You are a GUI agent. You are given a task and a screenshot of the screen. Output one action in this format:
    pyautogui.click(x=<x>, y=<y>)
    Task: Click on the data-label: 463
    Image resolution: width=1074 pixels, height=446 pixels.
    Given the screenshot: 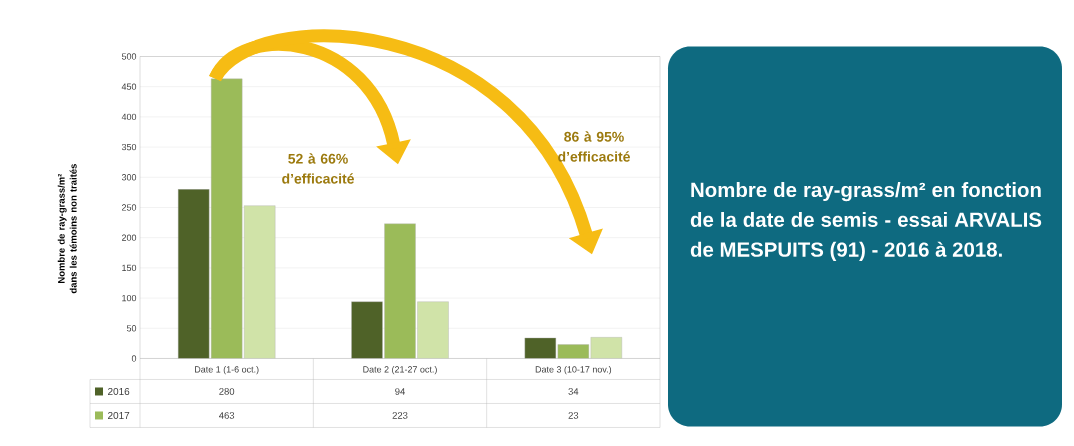 What is the action you would take?
    pyautogui.click(x=227, y=415)
    